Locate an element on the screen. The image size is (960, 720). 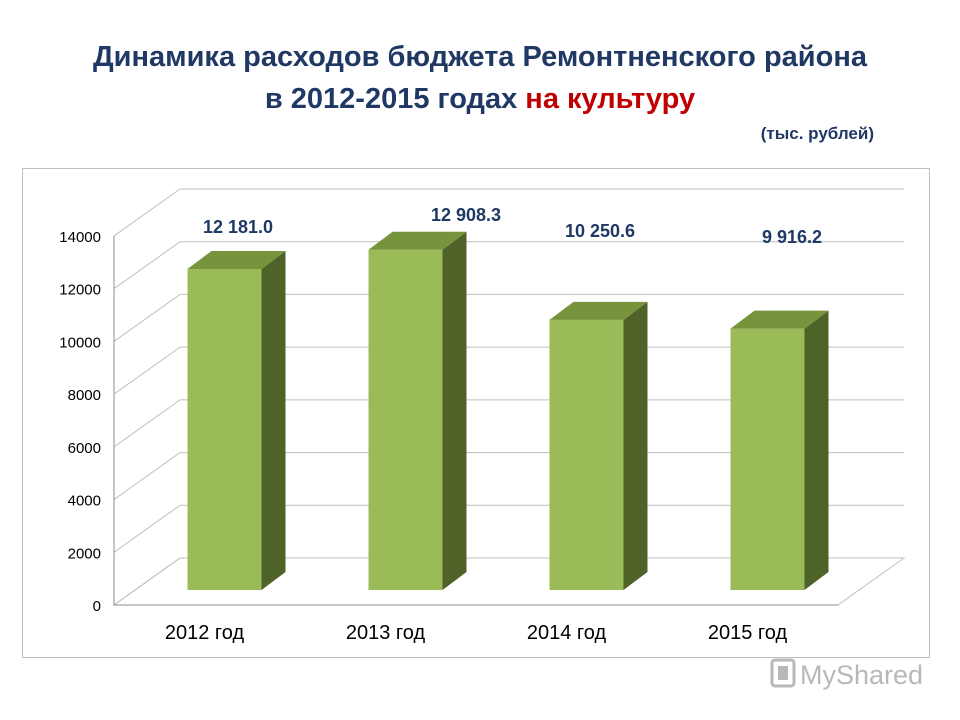
watermark: MyShared is located at coordinates (846, 674).